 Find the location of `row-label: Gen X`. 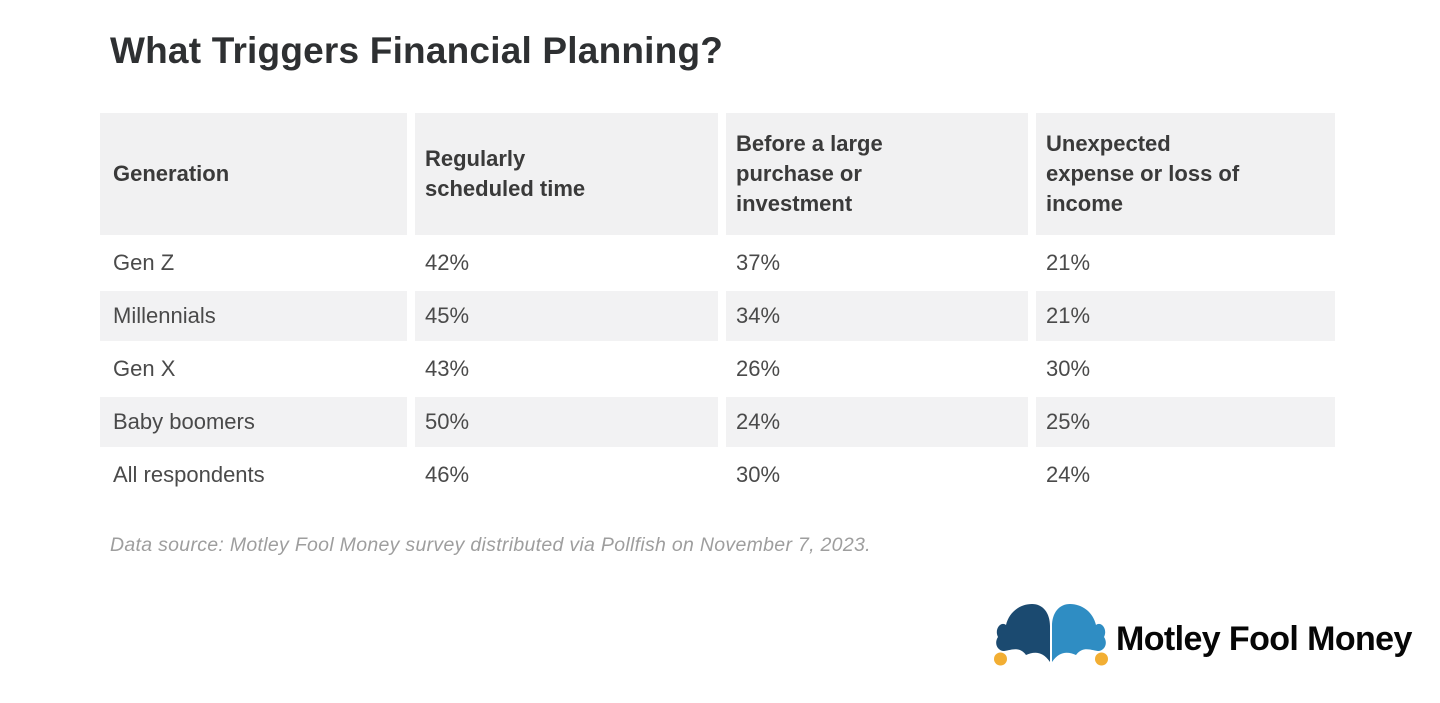

row-label: Gen X is located at coordinates (253, 367).